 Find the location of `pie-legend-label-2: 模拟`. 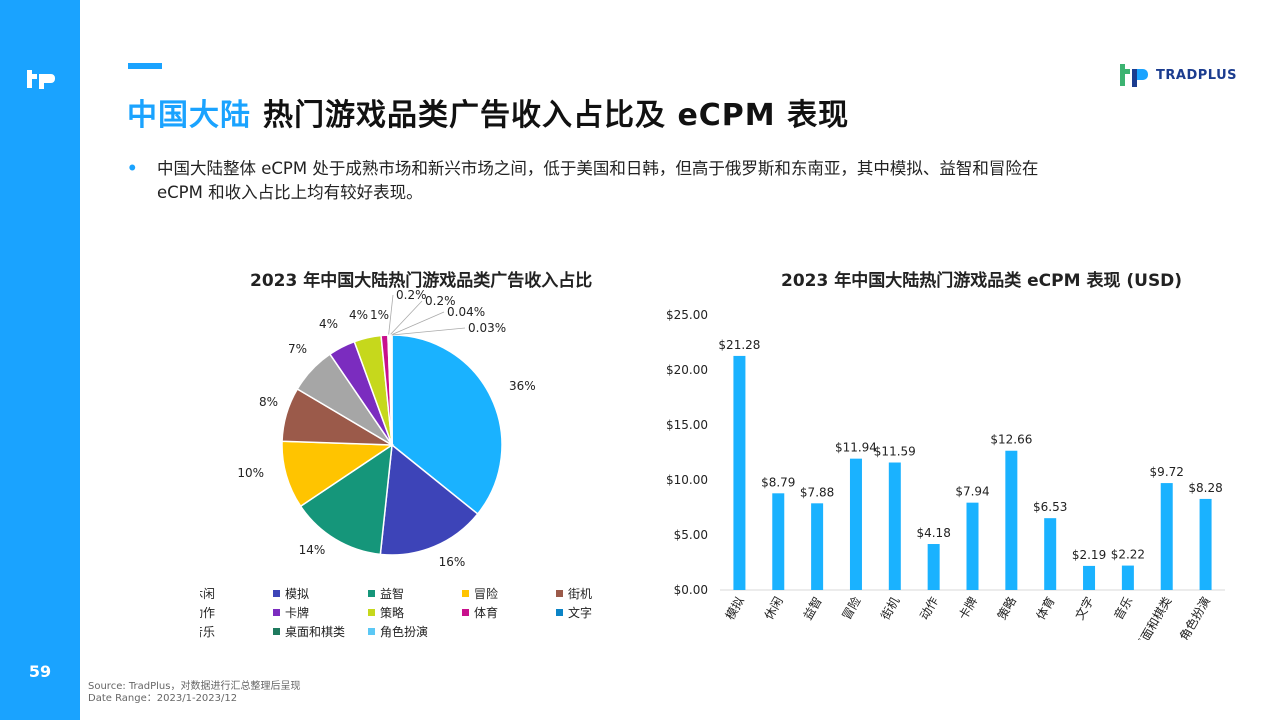

pie-legend-label-2: 模拟 is located at coordinates (297, 594).